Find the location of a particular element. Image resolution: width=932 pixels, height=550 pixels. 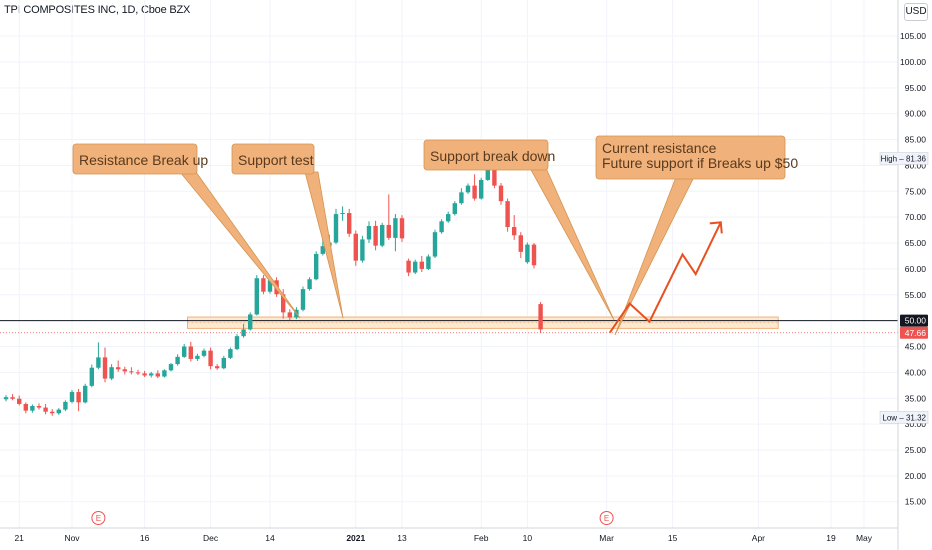

y-tick-label: 85.00 is located at coordinates (916, 140).